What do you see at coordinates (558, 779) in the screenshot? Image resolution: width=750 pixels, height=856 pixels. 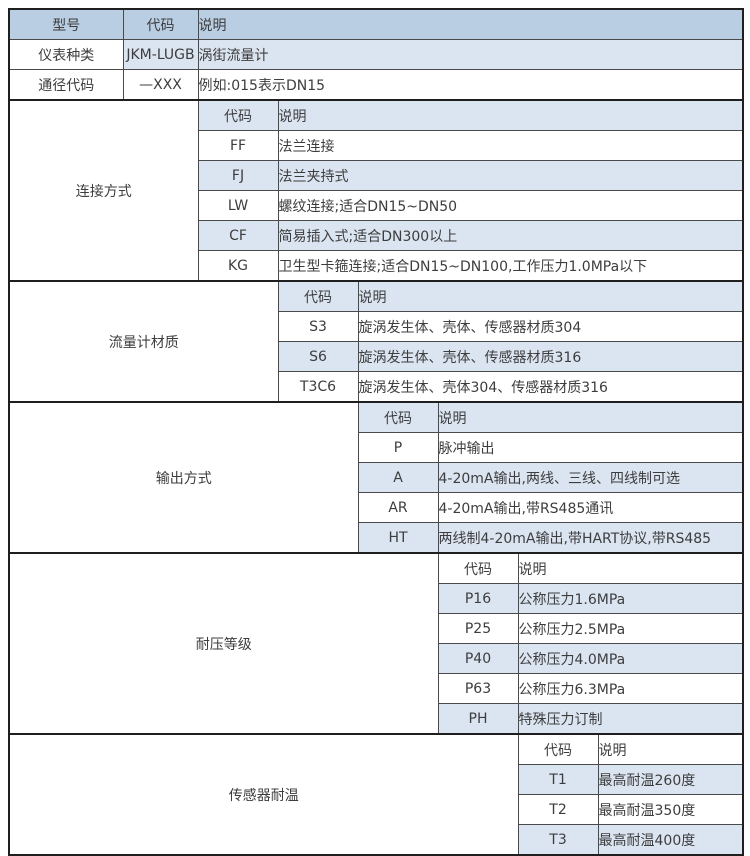 I see `code-cell: T1` at bounding box center [558, 779].